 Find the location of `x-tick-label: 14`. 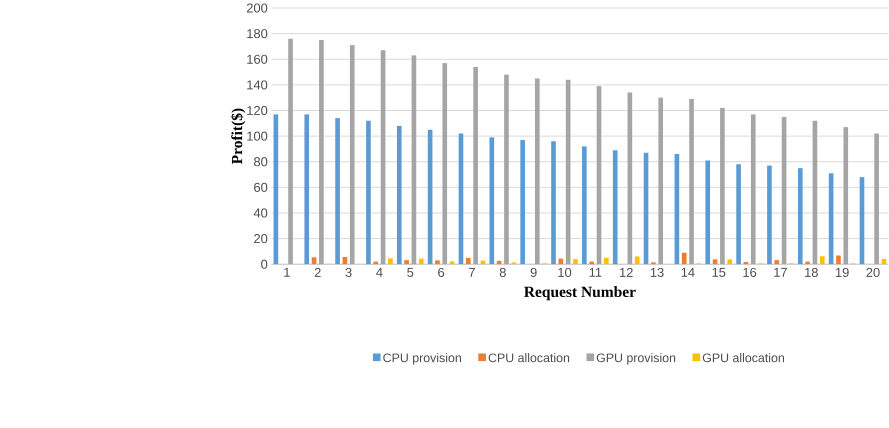

x-tick-label: 14 is located at coordinates (688, 272).